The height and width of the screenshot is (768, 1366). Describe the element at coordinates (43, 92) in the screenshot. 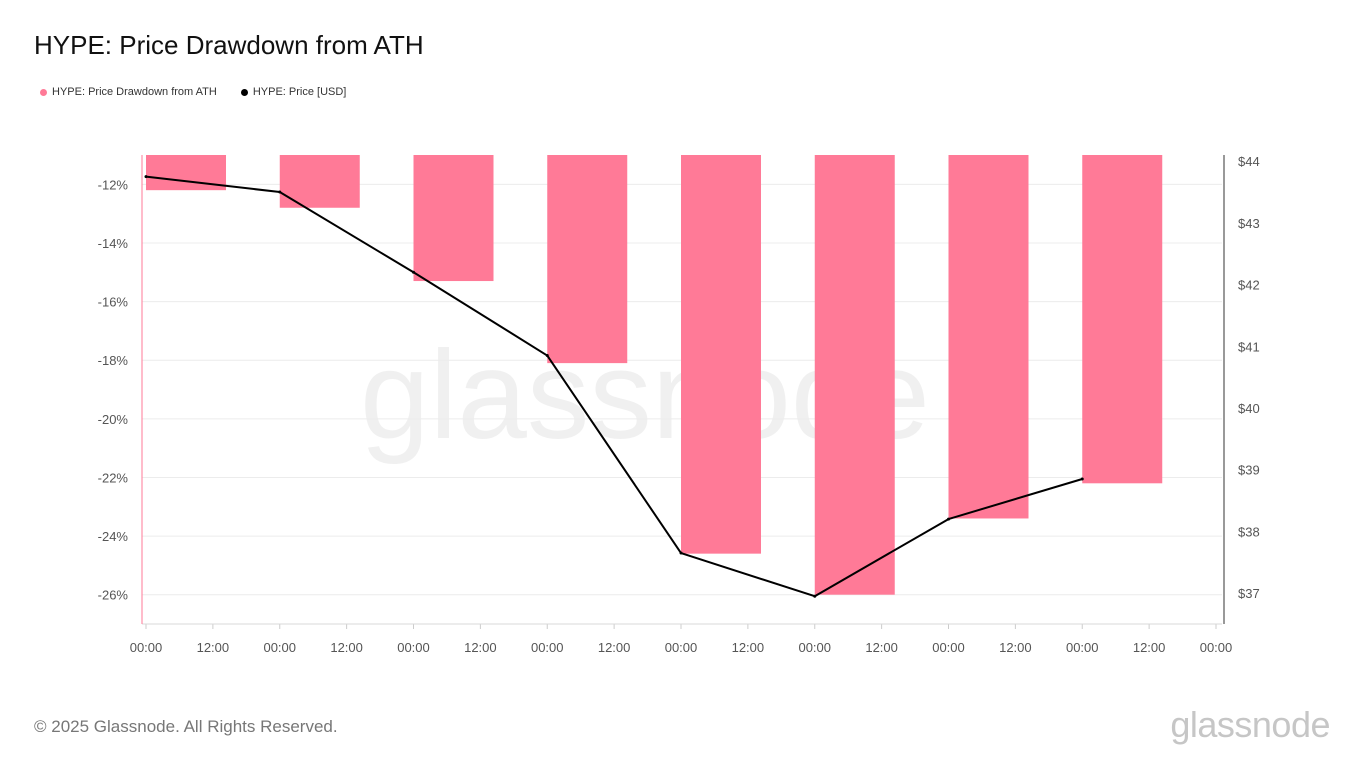

I see `legend-swatch-drawdown` at that location.